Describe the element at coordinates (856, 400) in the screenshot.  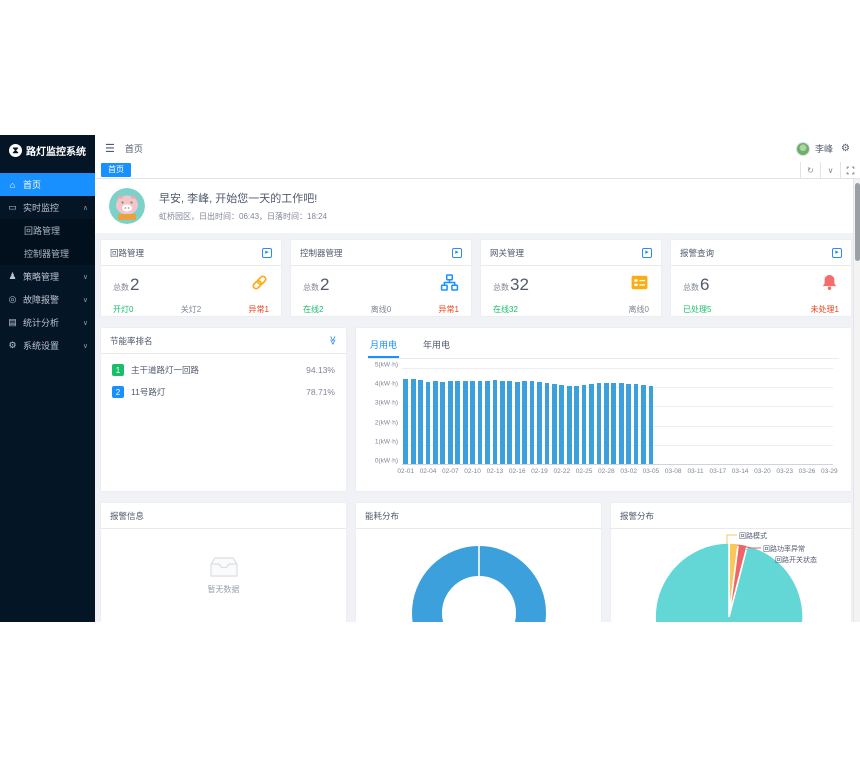
I see `scrollbar-track` at that location.